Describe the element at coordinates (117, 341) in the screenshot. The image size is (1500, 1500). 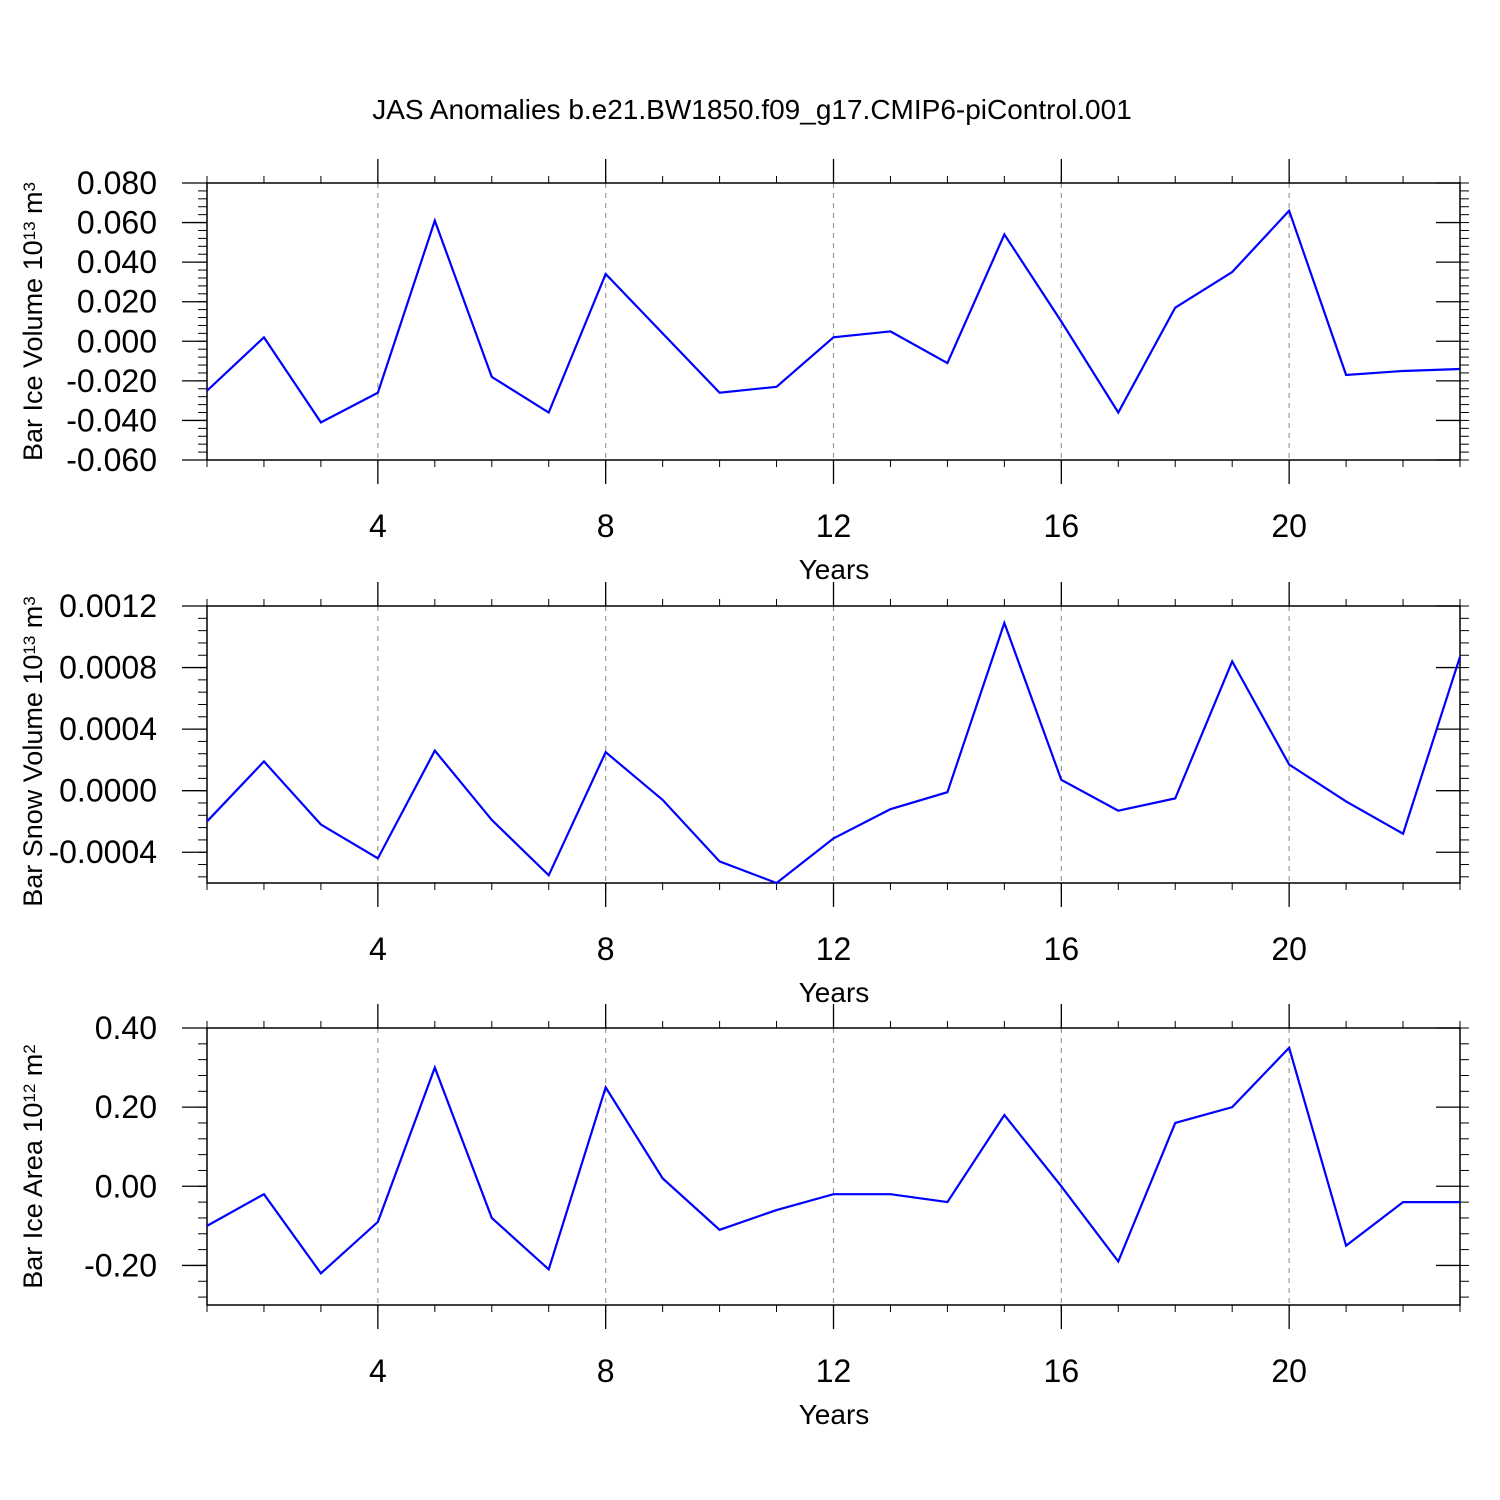
I see `y-tick-label: 0.000` at that location.